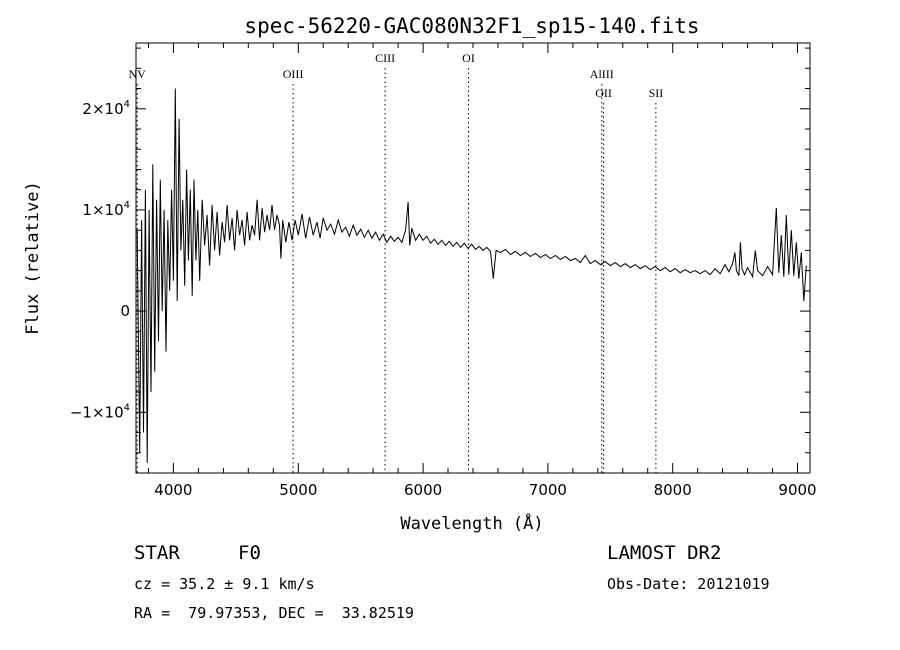 Image resolution: width=900 pixels, height=650 pixels. I want to click on y-tick-label: 0, so click(125, 311).